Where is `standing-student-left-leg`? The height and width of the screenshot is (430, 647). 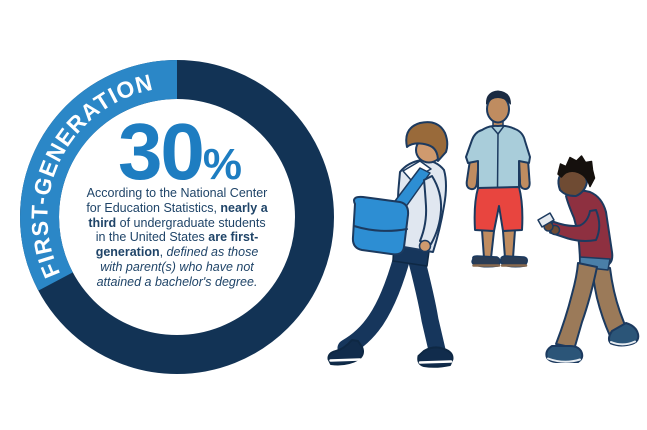 standing-student-left-leg is located at coordinates (488, 244).